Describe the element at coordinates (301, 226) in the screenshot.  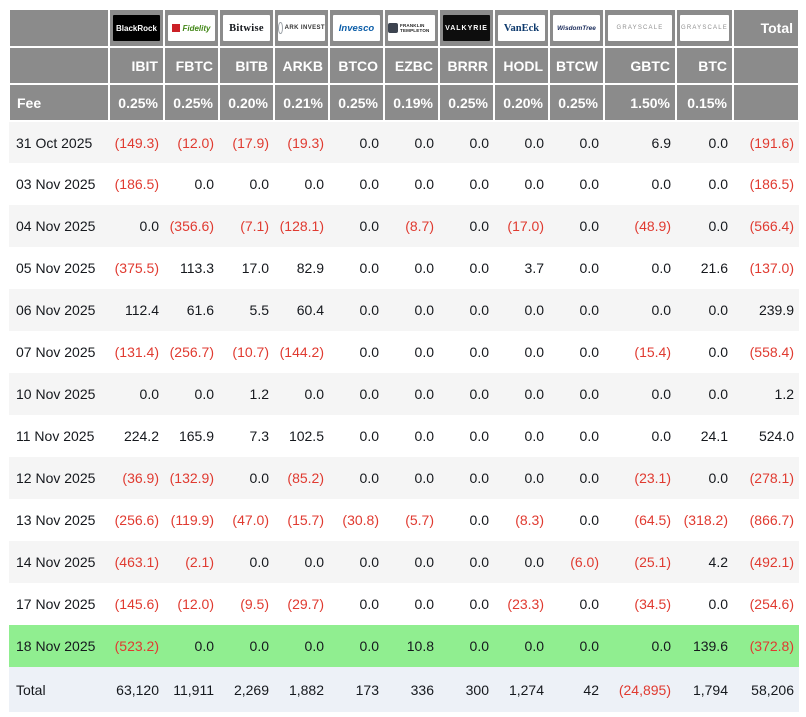
I see `flow-cell-ARKB: (128.1)` at that location.